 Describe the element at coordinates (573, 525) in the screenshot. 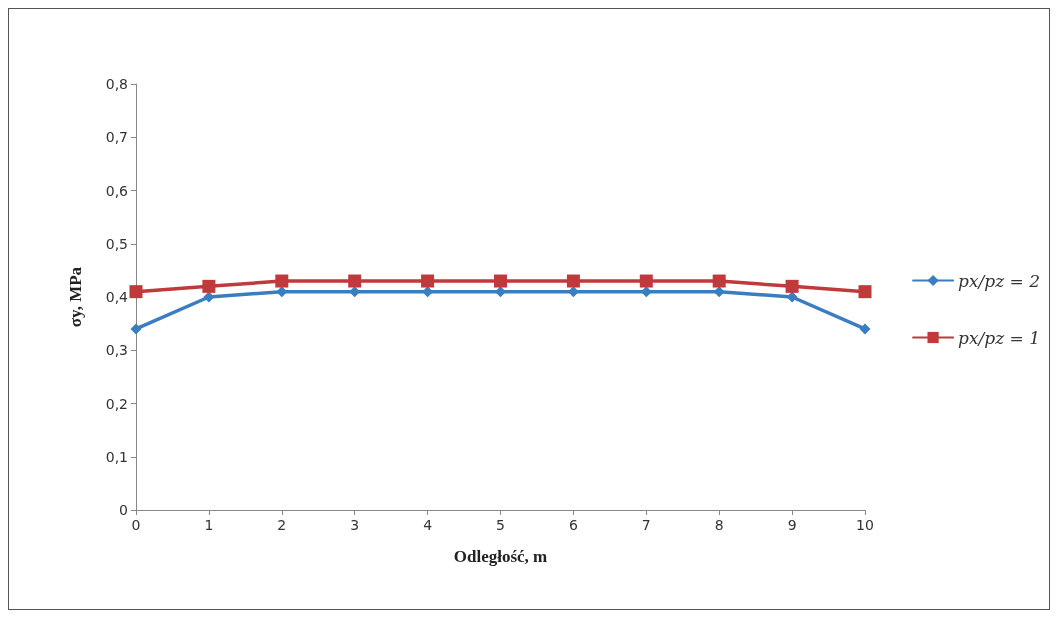

I see `x-tick-label: 6` at that location.